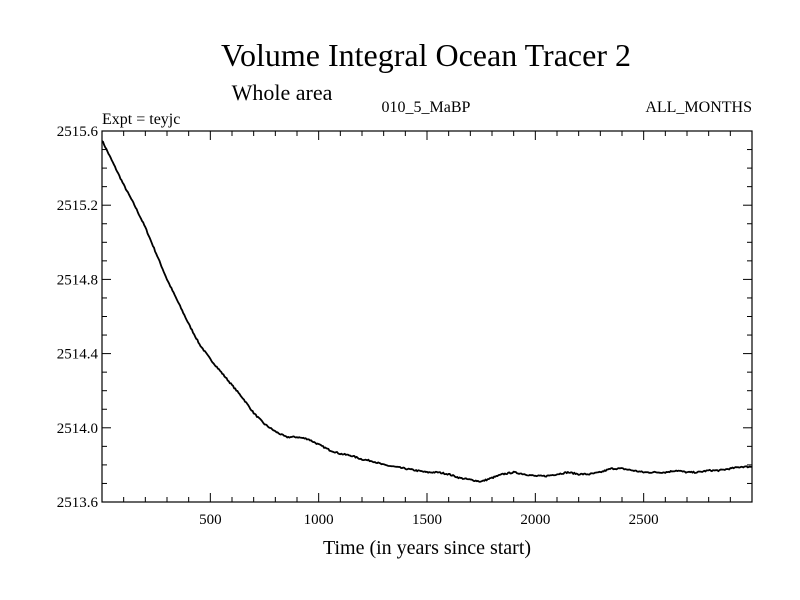 Image resolution: width=800 pixels, height=600 pixels. Describe the element at coordinates (141, 119) in the screenshot. I see `experiment-label: Expt = teyjc` at that location.